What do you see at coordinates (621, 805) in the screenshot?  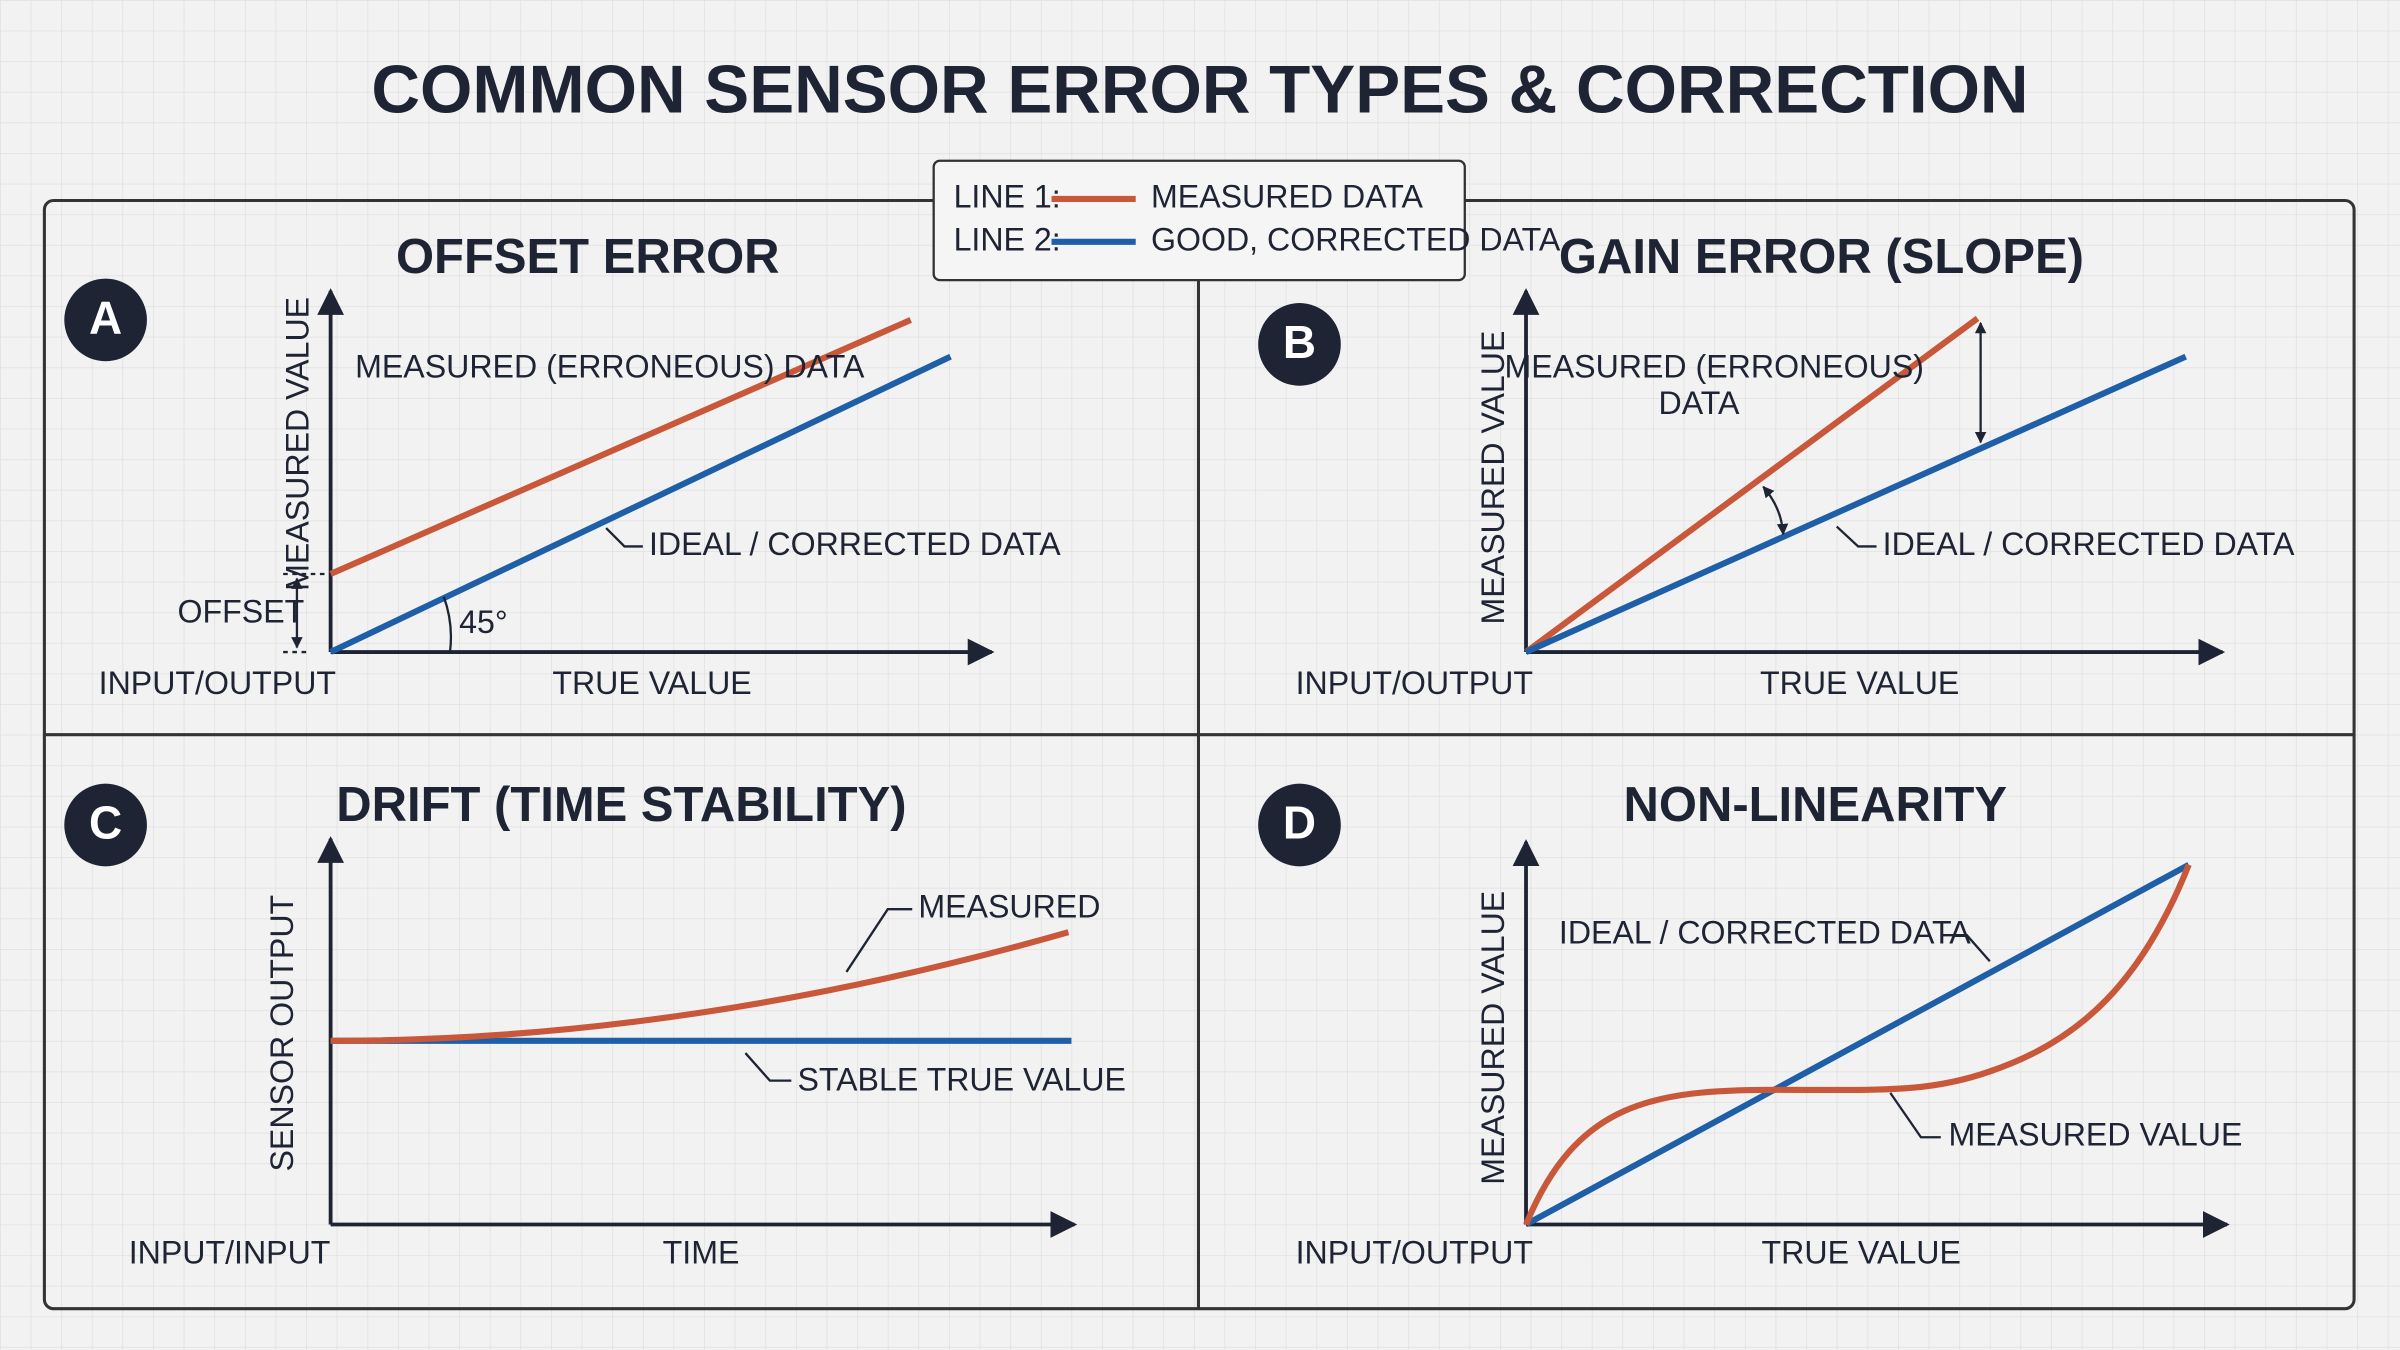 I see `panel-title: DRIFT (TIME STABILITY)` at bounding box center [621, 805].